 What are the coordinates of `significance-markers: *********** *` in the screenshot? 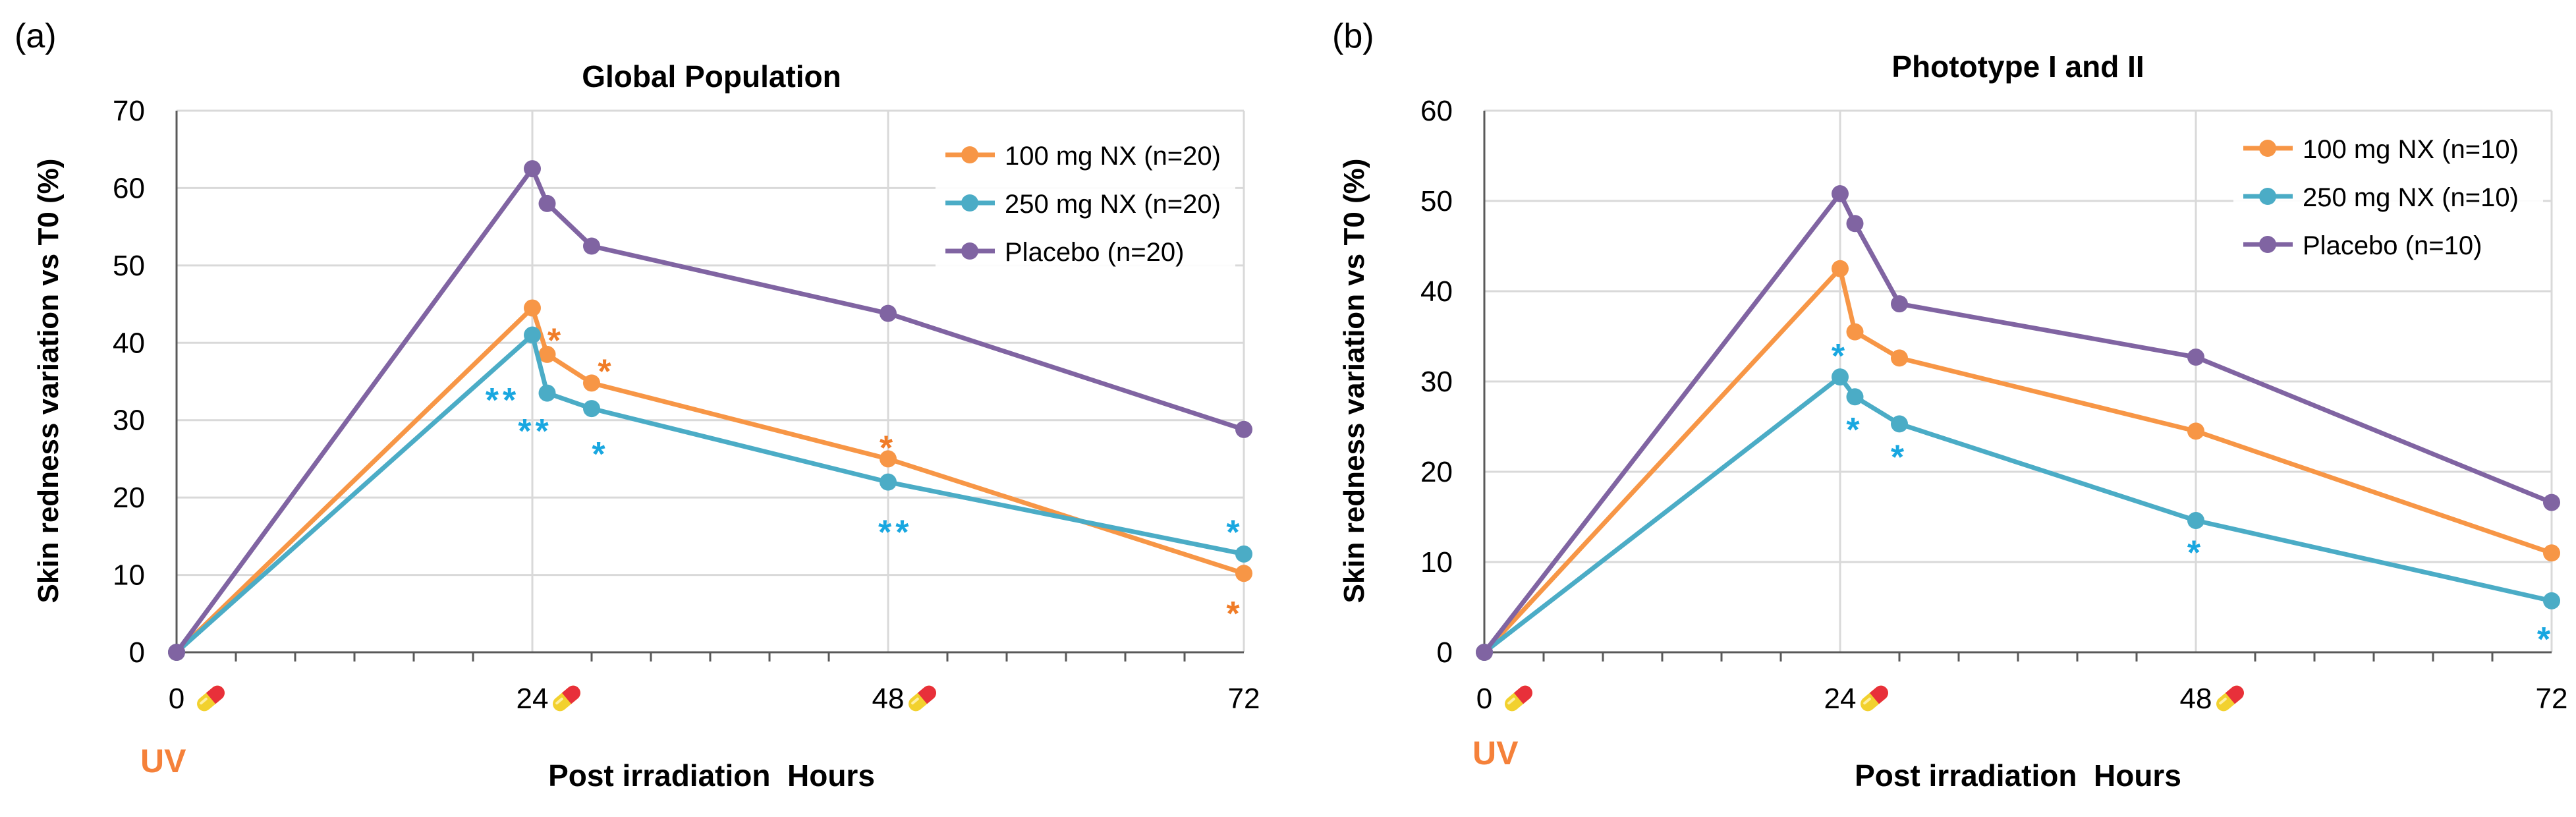 It's located at (864, 477).